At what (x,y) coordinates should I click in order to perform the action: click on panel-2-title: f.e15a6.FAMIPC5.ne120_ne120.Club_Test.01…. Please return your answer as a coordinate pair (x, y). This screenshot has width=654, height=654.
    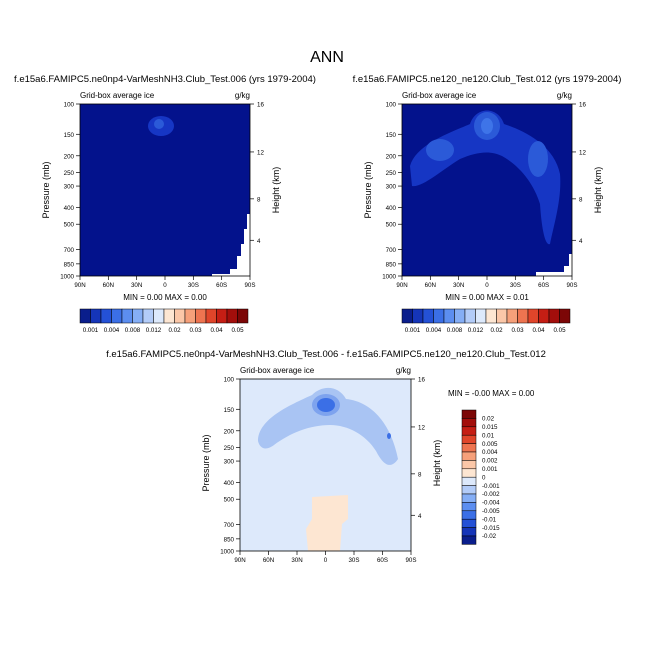
    Looking at the image, I should click on (487, 79).